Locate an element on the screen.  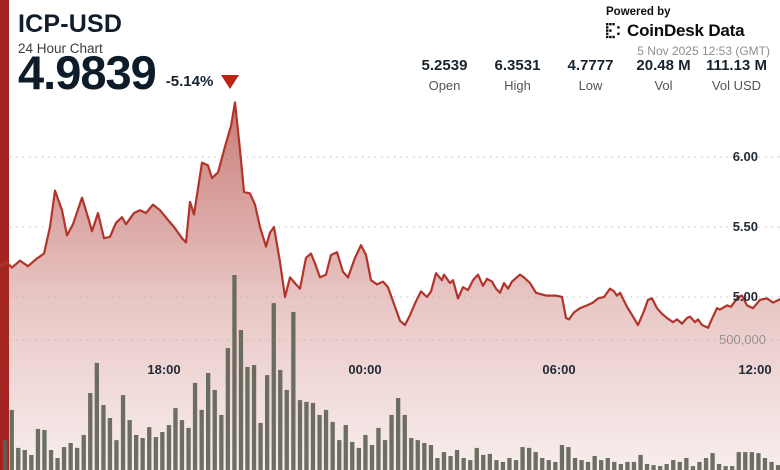
brand-name: CoinDesk Data is located at coordinates (686, 30).